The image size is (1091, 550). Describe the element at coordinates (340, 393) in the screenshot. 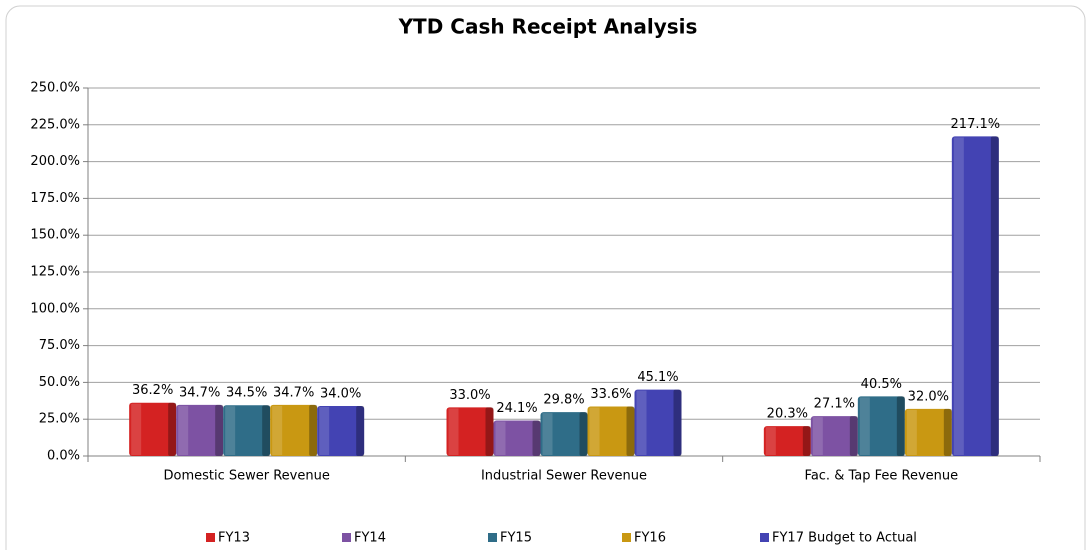

I see `value-label: 34.0%` at that location.